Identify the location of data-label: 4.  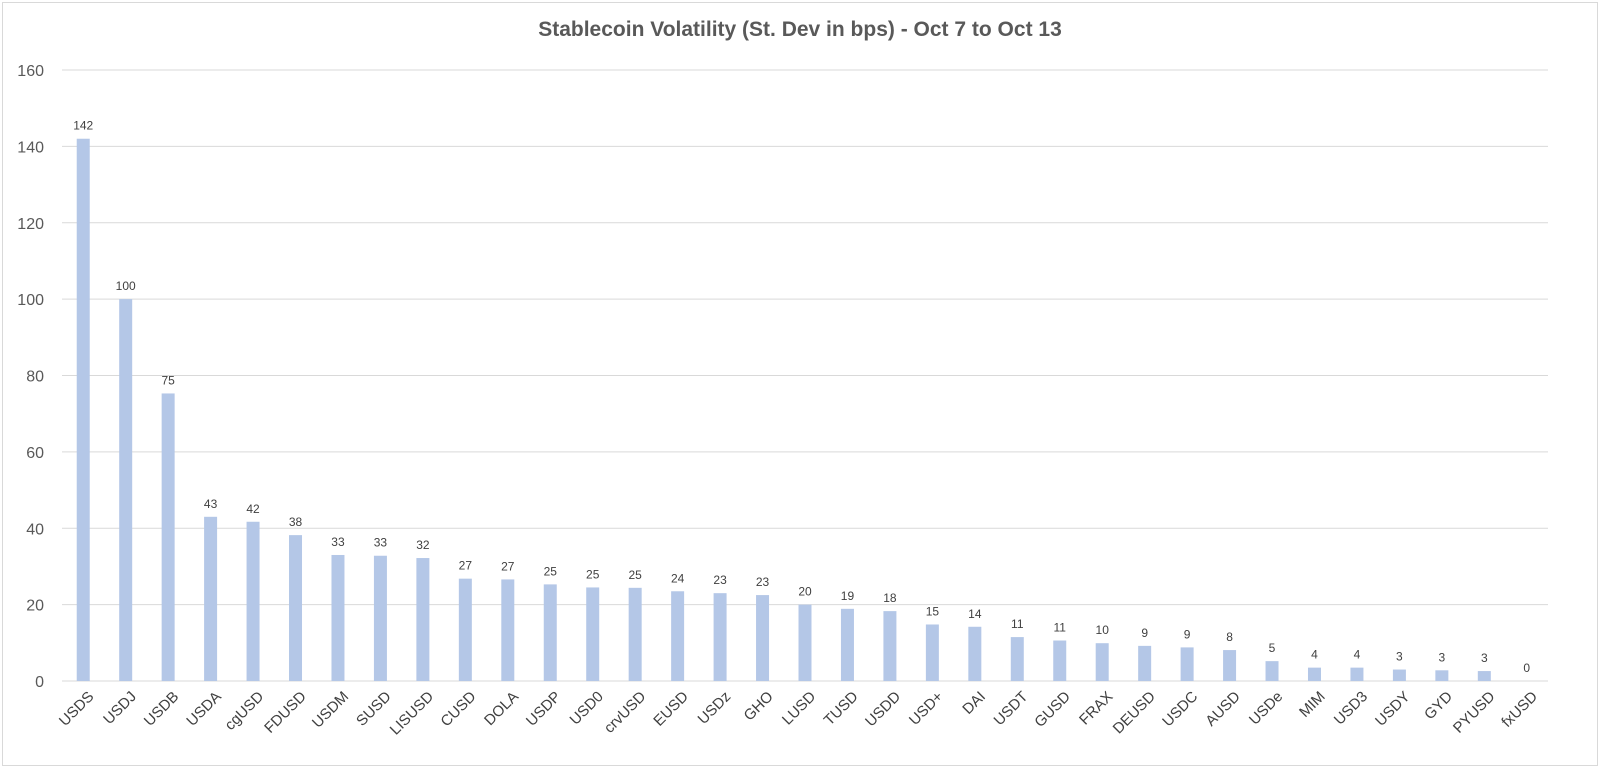
(1357, 655).